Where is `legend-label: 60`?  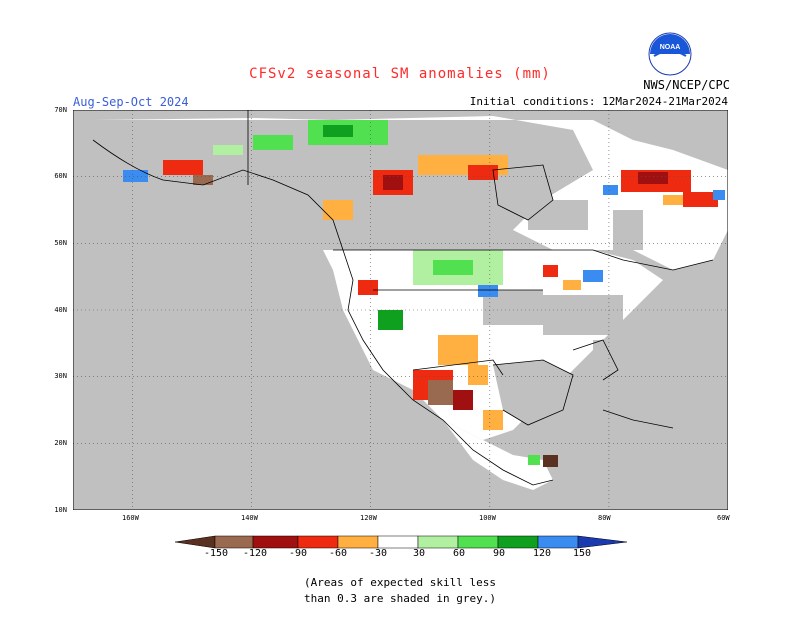
legend-label: 60 is located at coordinates (459, 553).